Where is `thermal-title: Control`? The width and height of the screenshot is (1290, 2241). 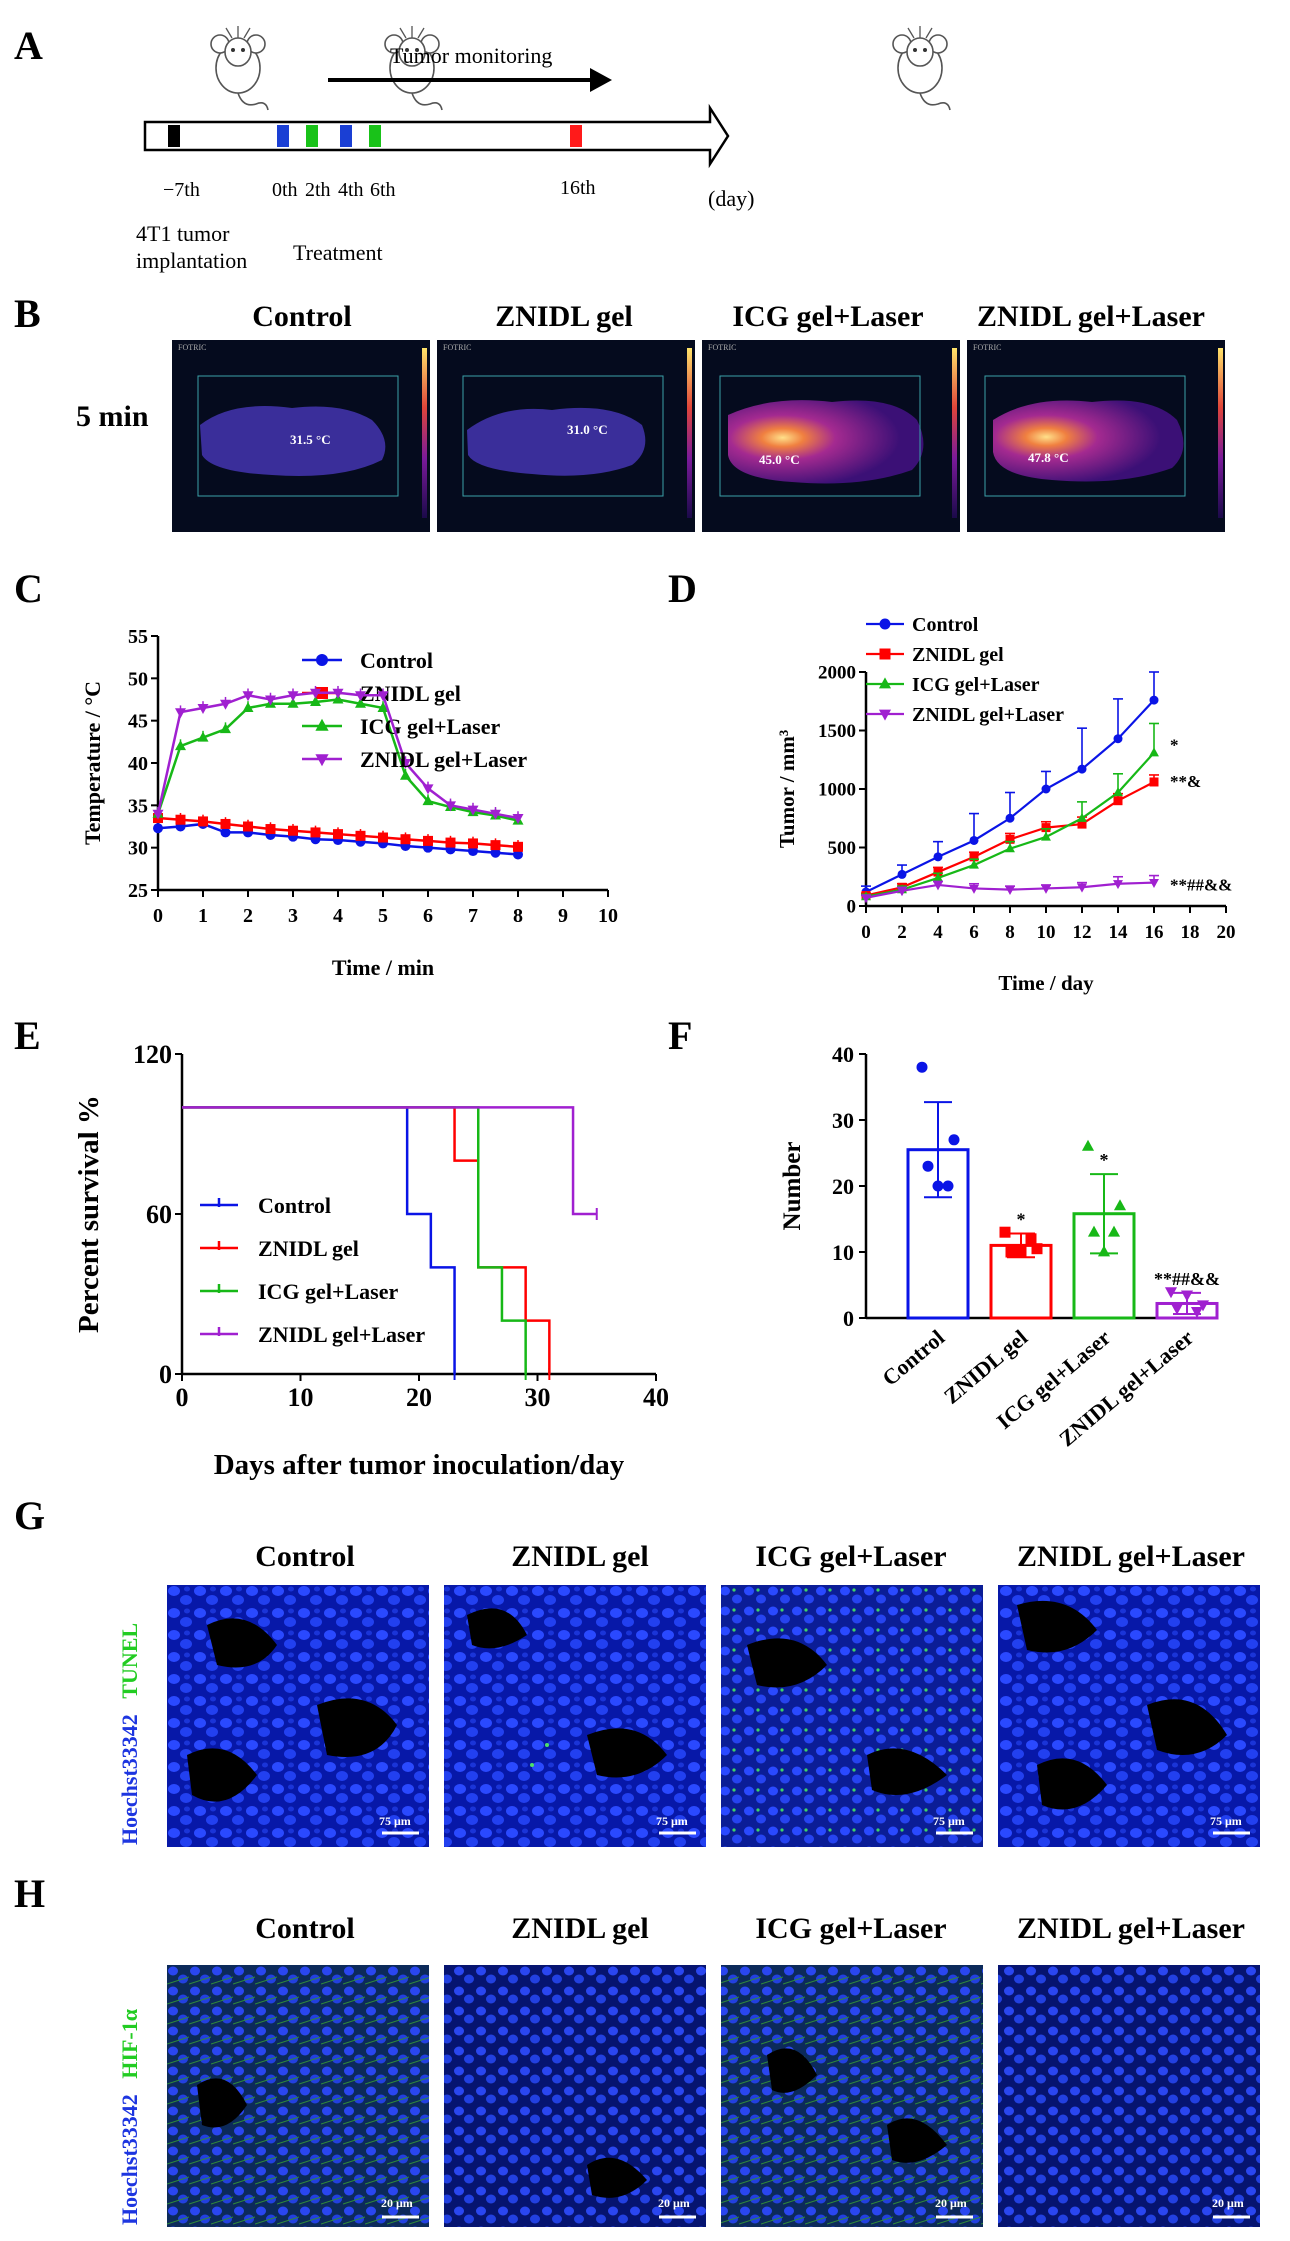 thermal-title: Control is located at coordinates (302, 316).